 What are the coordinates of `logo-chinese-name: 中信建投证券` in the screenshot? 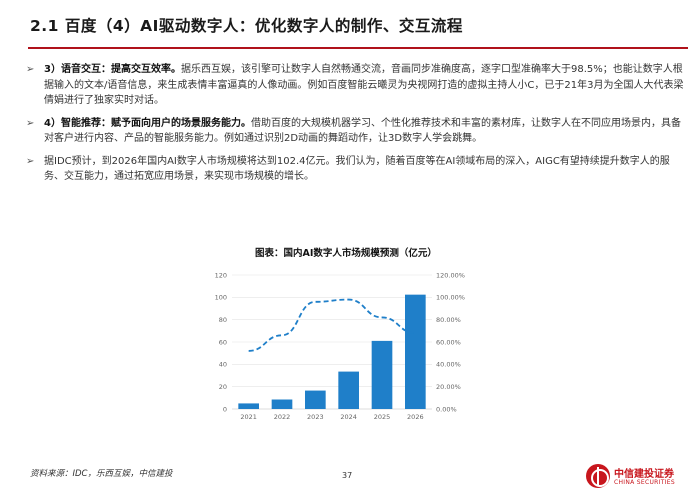 It's located at (644, 474).